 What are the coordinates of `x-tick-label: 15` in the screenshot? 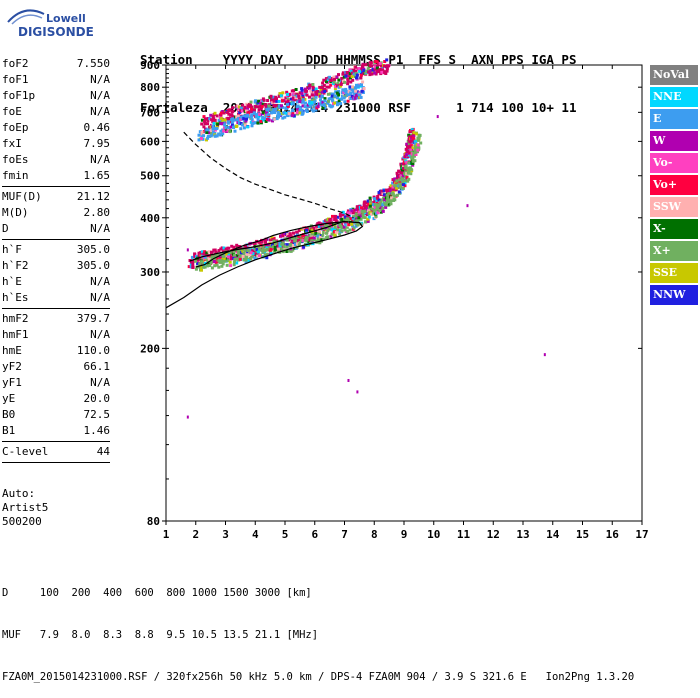 It's located at (582, 534).